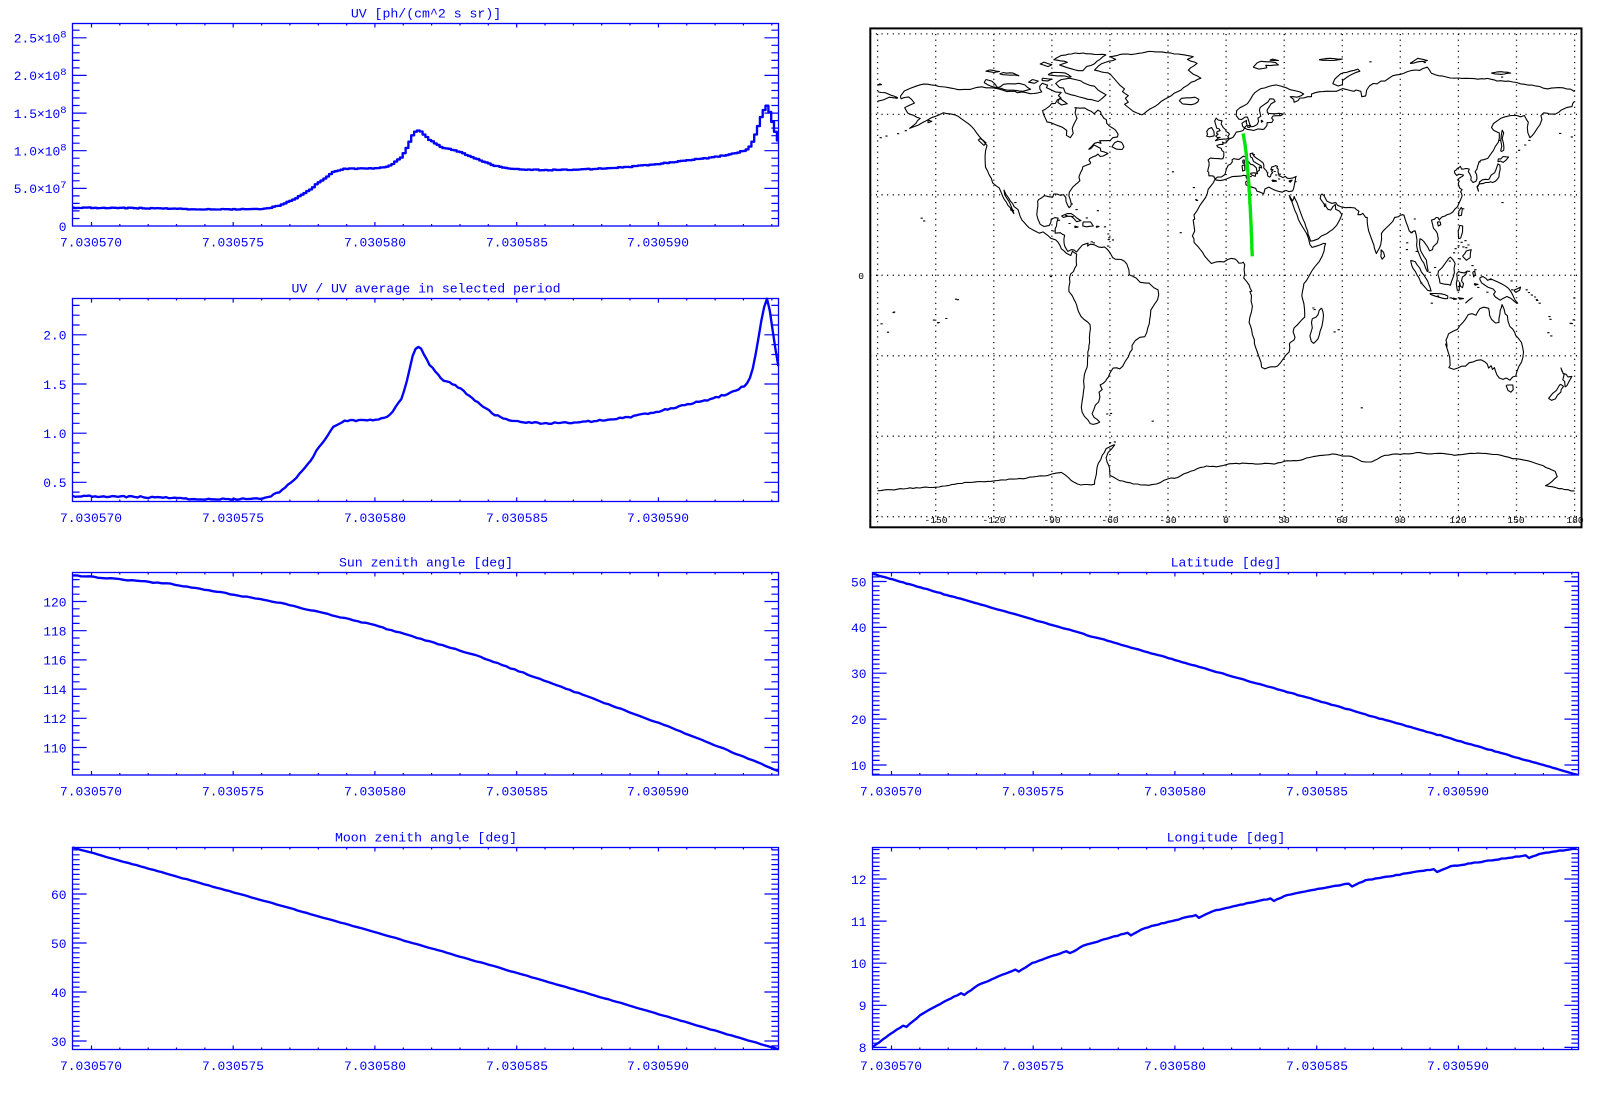 The image size is (1600, 1105). Describe the element at coordinates (54, 748) in the screenshot. I see `svg-text: 110` at that location.